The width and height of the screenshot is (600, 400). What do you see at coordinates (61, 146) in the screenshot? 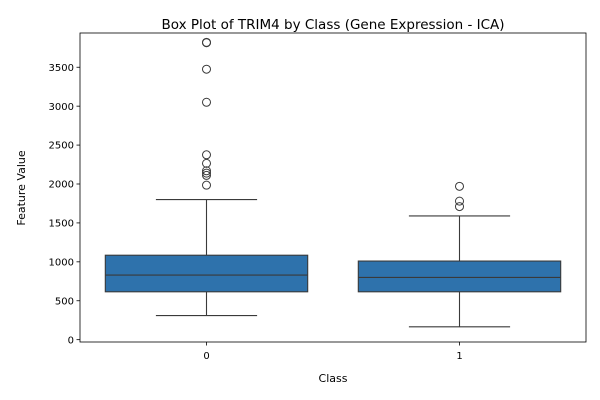
I see `y-tick-label: 2500` at bounding box center [61, 146].